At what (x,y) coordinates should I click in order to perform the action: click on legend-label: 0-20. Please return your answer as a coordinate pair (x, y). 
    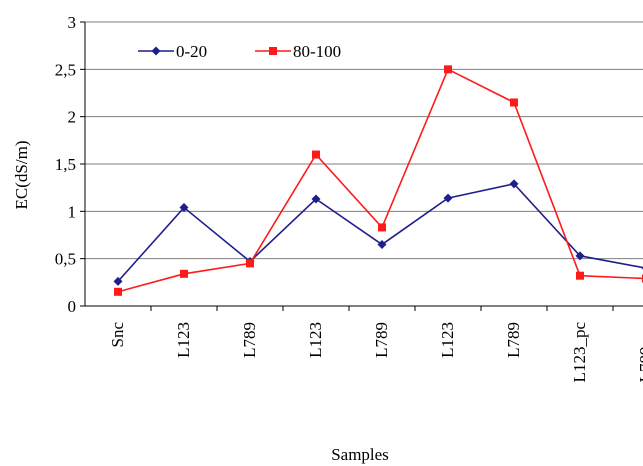
    Looking at the image, I should click on (191, 51).